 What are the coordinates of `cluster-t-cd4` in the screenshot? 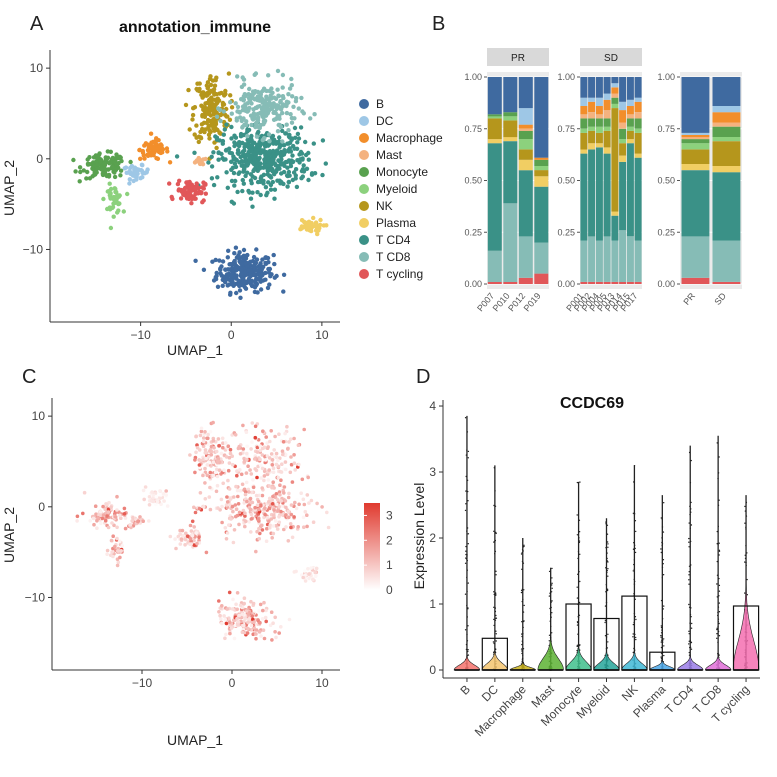 It's located at (251, 164).